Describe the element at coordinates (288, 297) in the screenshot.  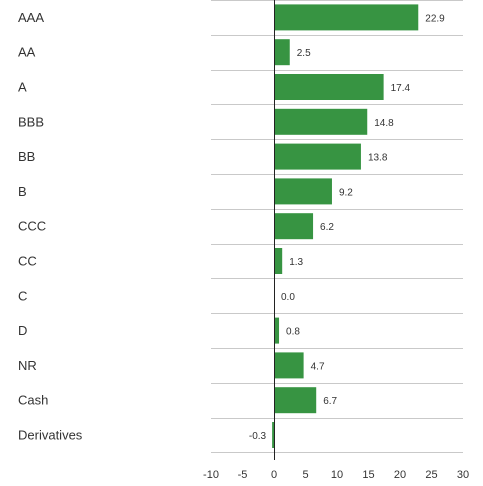
I see `value-label: 0.0` at that location.